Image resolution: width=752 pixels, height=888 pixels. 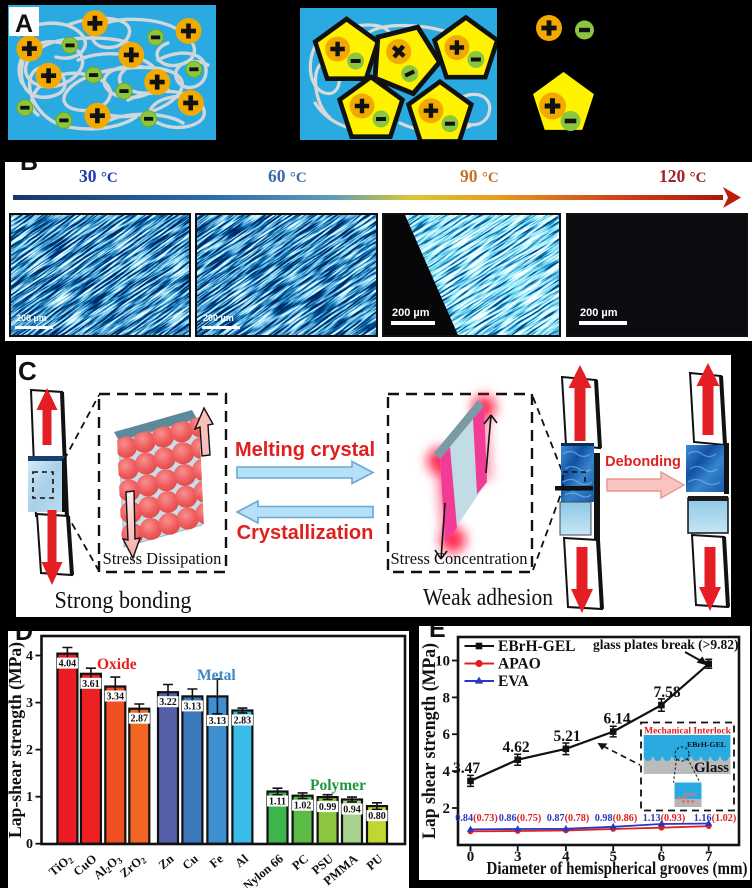 I want to click on svg-text: APAO, so click(x=519, y=664).